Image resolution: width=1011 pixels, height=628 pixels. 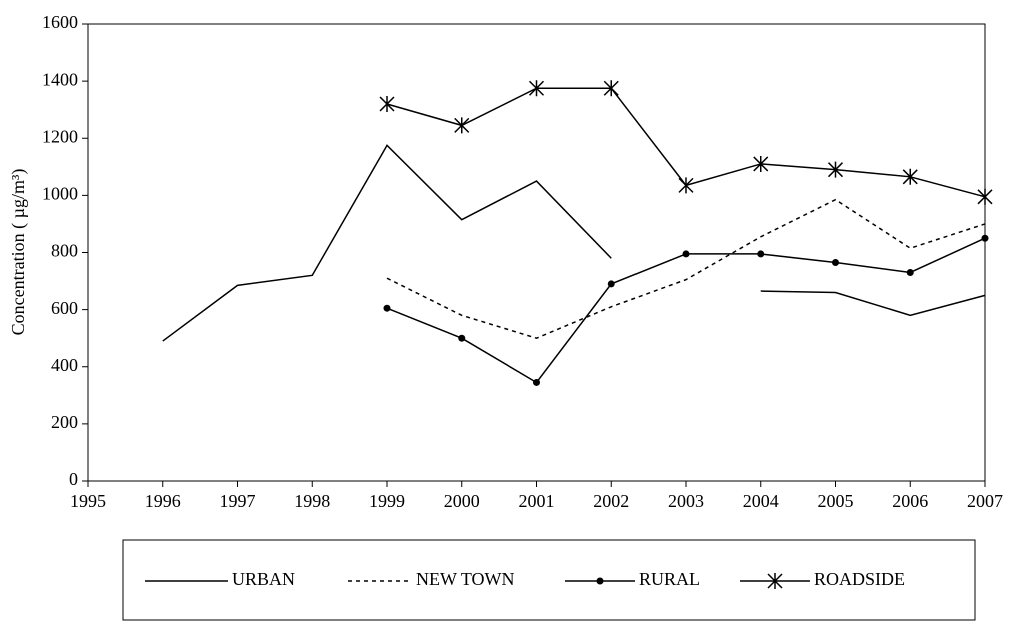 I want to click on legend-label: RURAL, so click(x=669, y=579).